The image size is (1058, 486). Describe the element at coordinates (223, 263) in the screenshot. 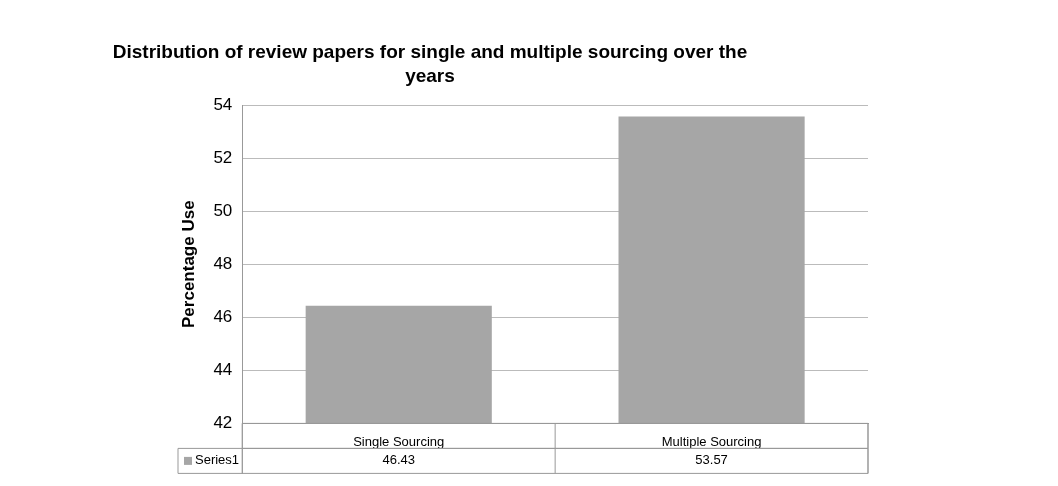

I see `y-tick-label: 48` at that location.